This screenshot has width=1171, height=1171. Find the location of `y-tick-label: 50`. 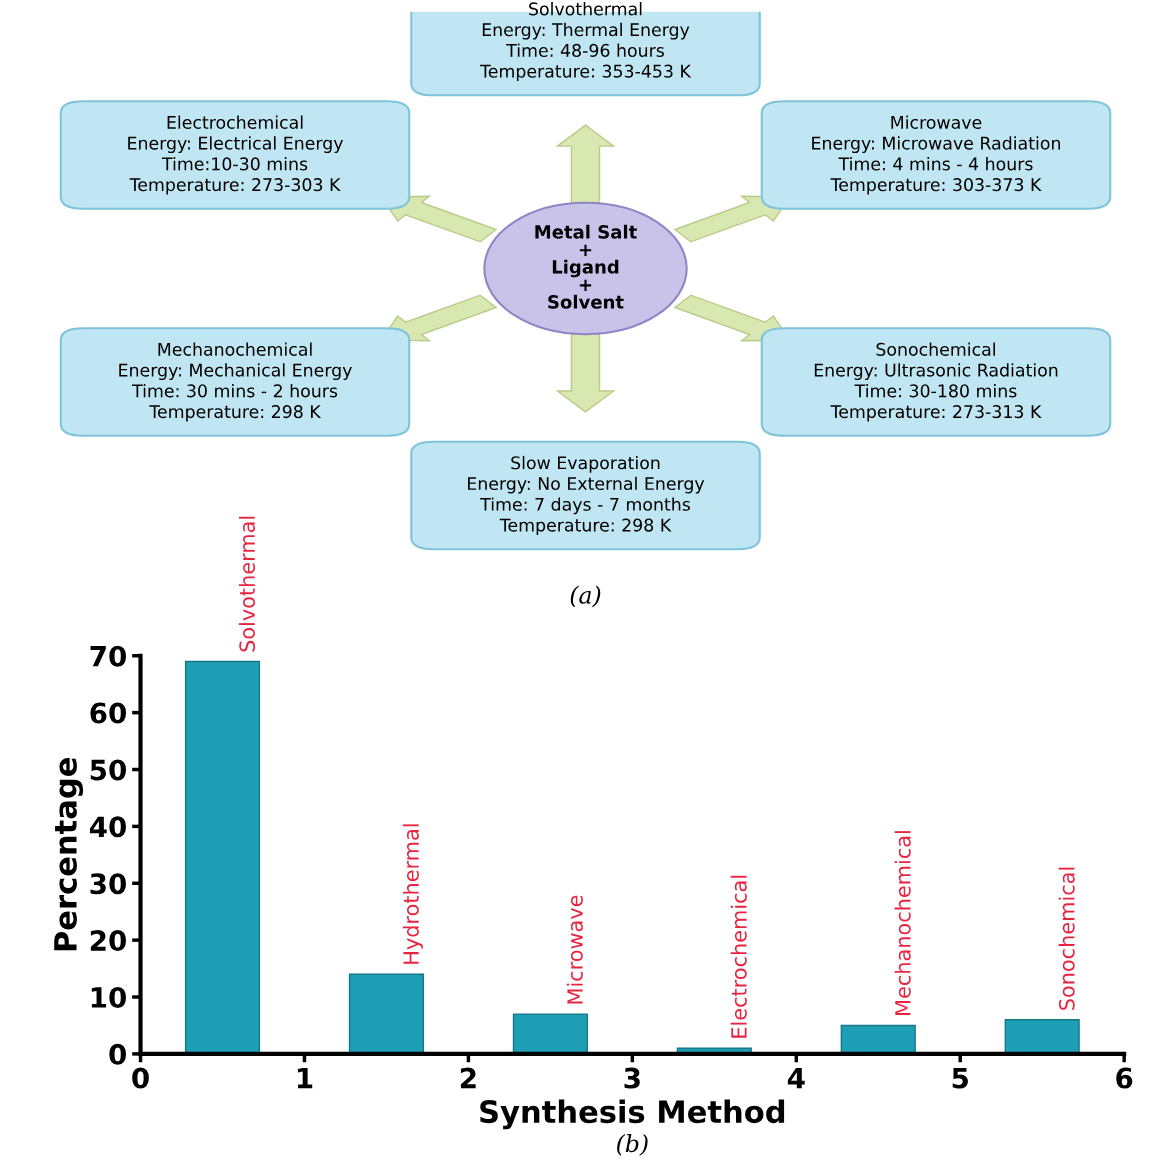

y-tick-label: 50 is located at coordinates (108, 770).